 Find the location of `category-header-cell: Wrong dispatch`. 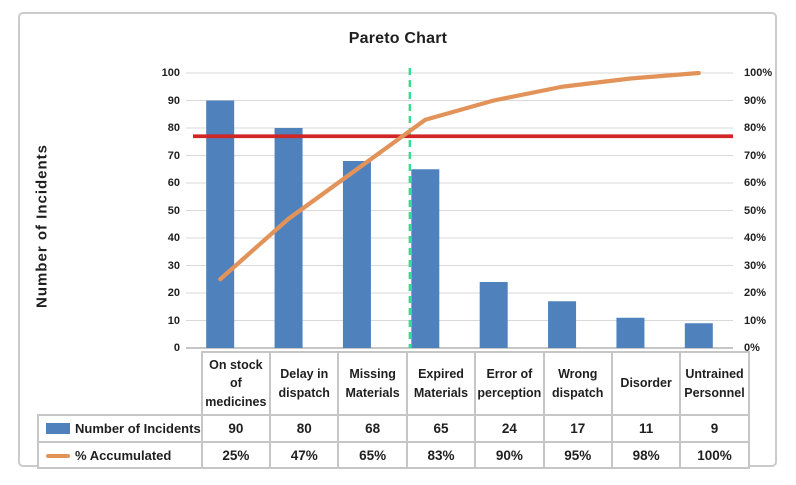

category-header-cell: Wrong dispatch is located at coordinates (577, 383).